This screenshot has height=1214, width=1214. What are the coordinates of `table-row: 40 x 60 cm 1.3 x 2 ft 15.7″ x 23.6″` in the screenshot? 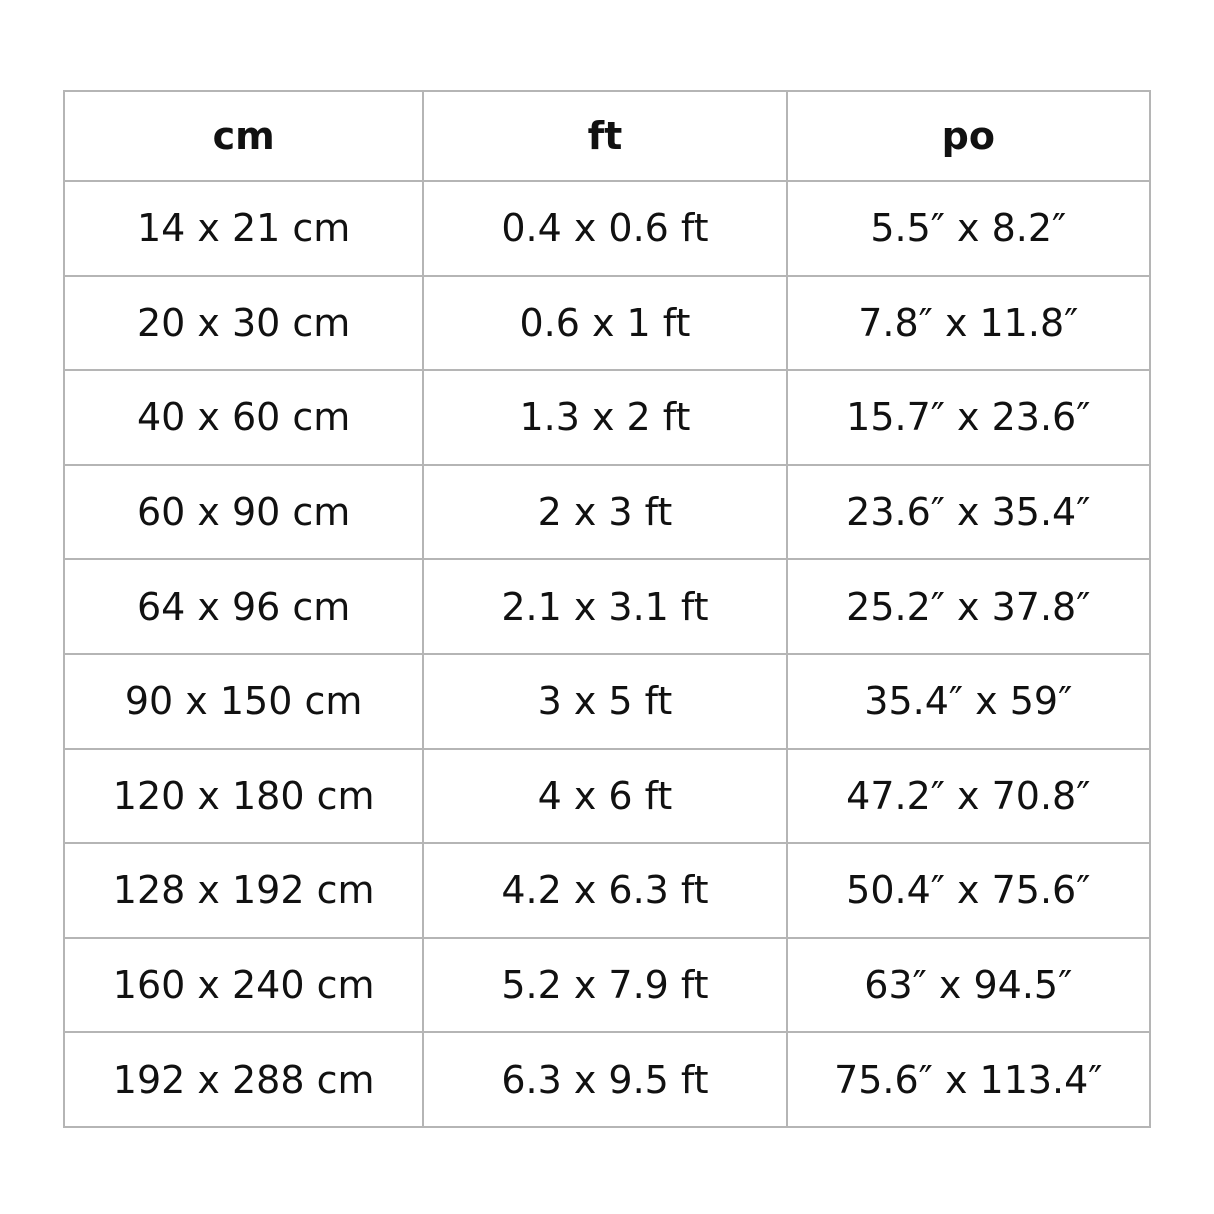 It's located at (607, 417).